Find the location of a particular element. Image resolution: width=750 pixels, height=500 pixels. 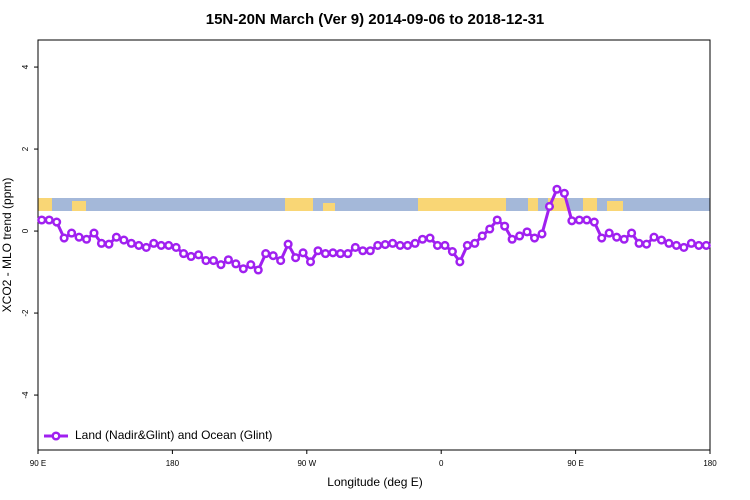

ocean-strip is located at coordinates (374, 204).